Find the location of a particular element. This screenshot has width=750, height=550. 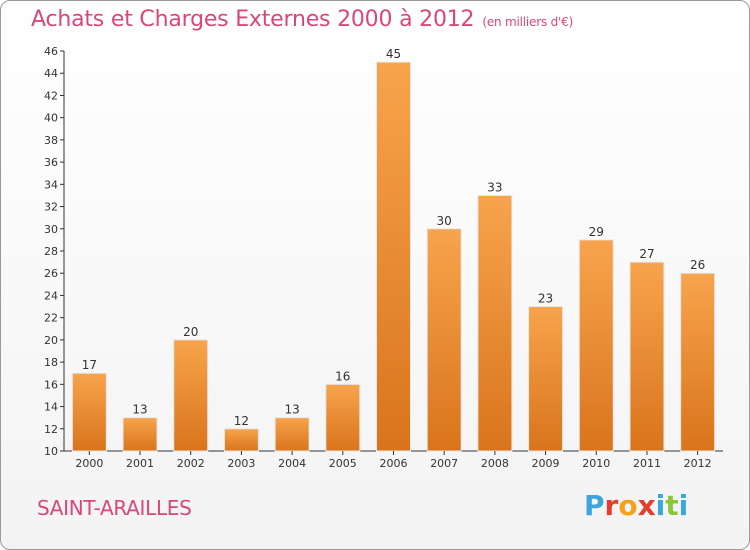

commune-name: SAINT-ARAILLES is located at coordinates (114, 508).